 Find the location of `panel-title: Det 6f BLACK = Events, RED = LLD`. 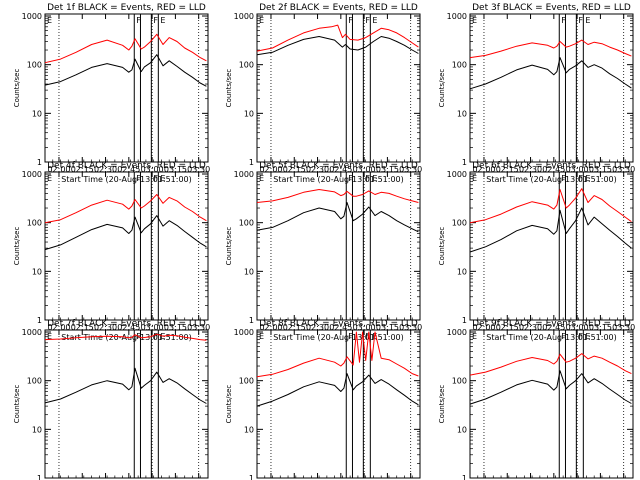

panel-title: Det 6f BLACK = Events, RED = LLD is located at coordinates (551, 166).